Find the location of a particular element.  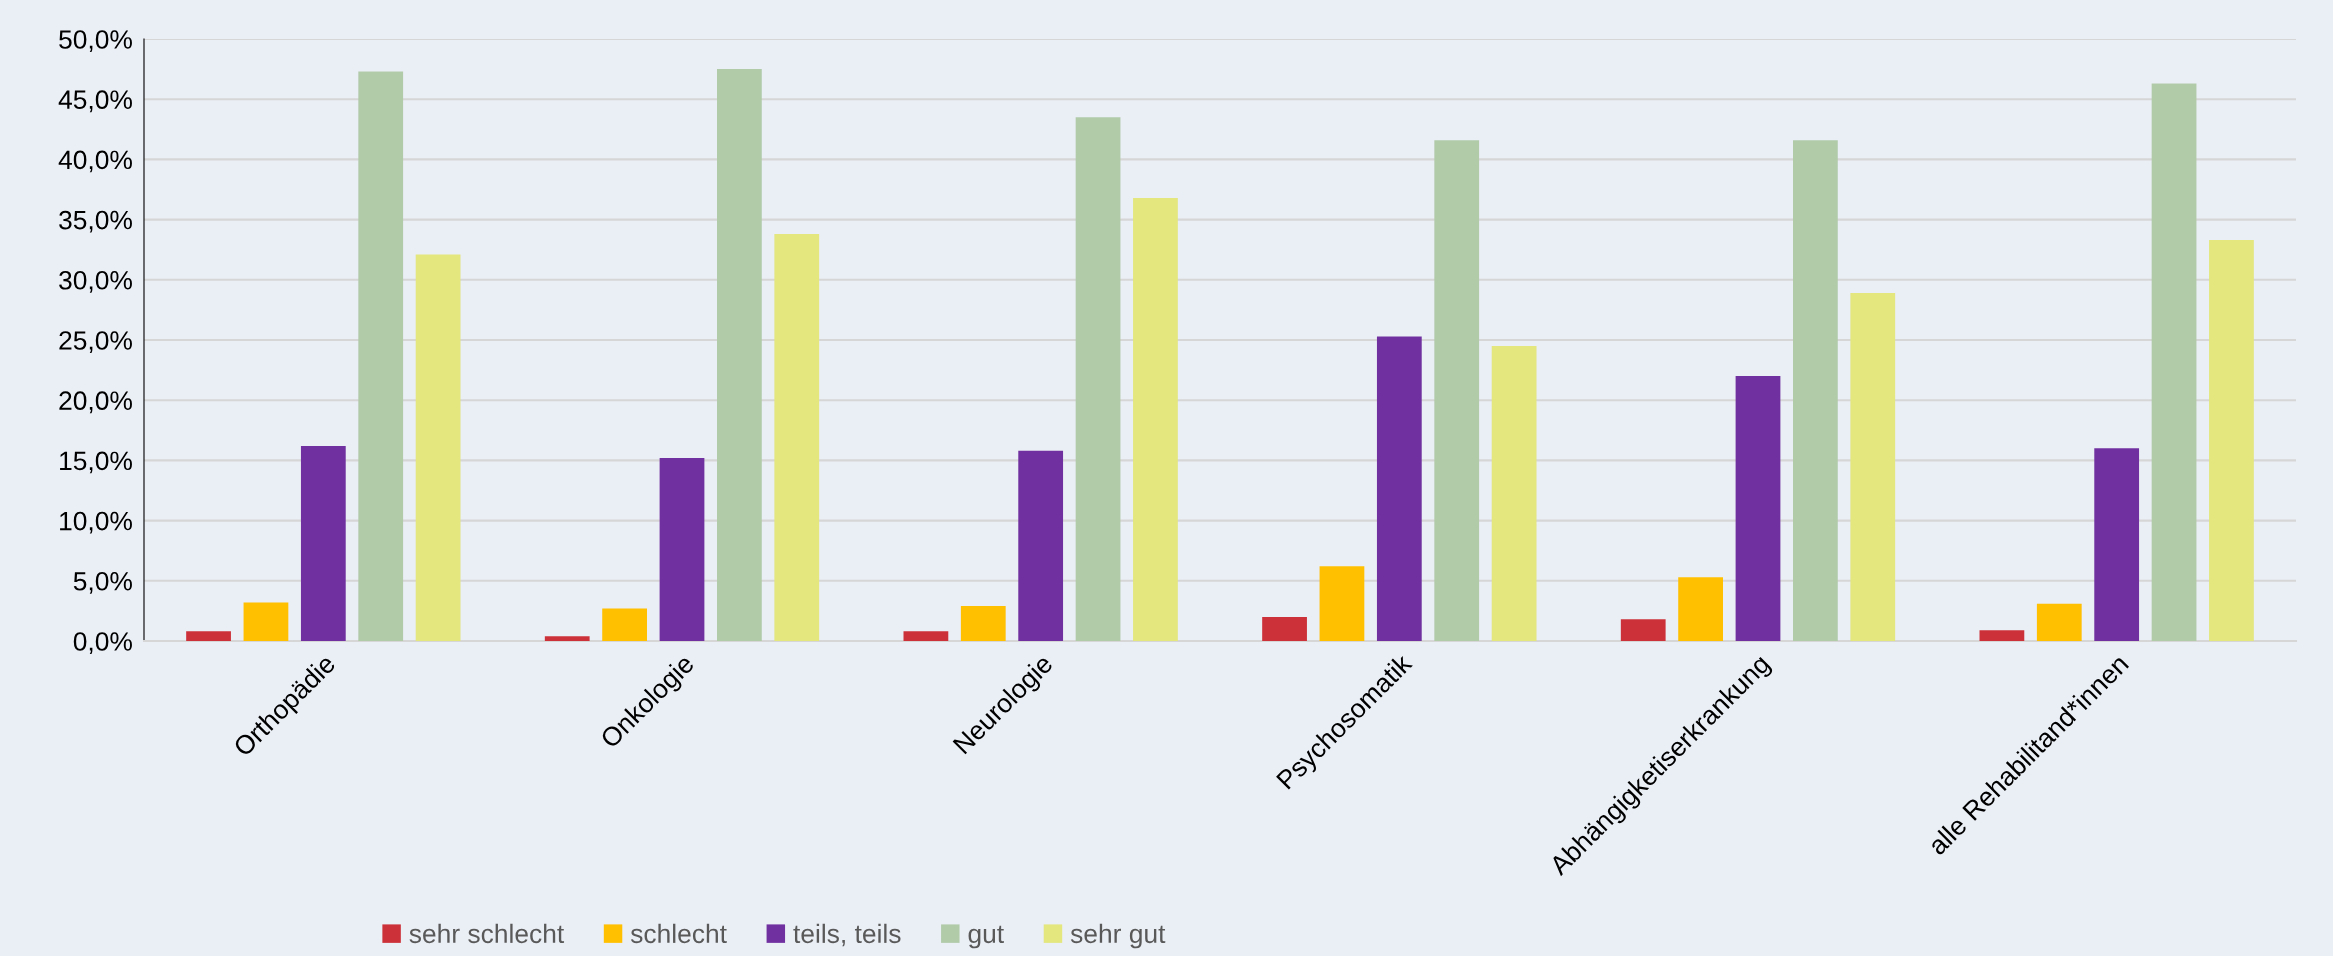

legend-label: teils, teils is located at coordinates (847, 935).